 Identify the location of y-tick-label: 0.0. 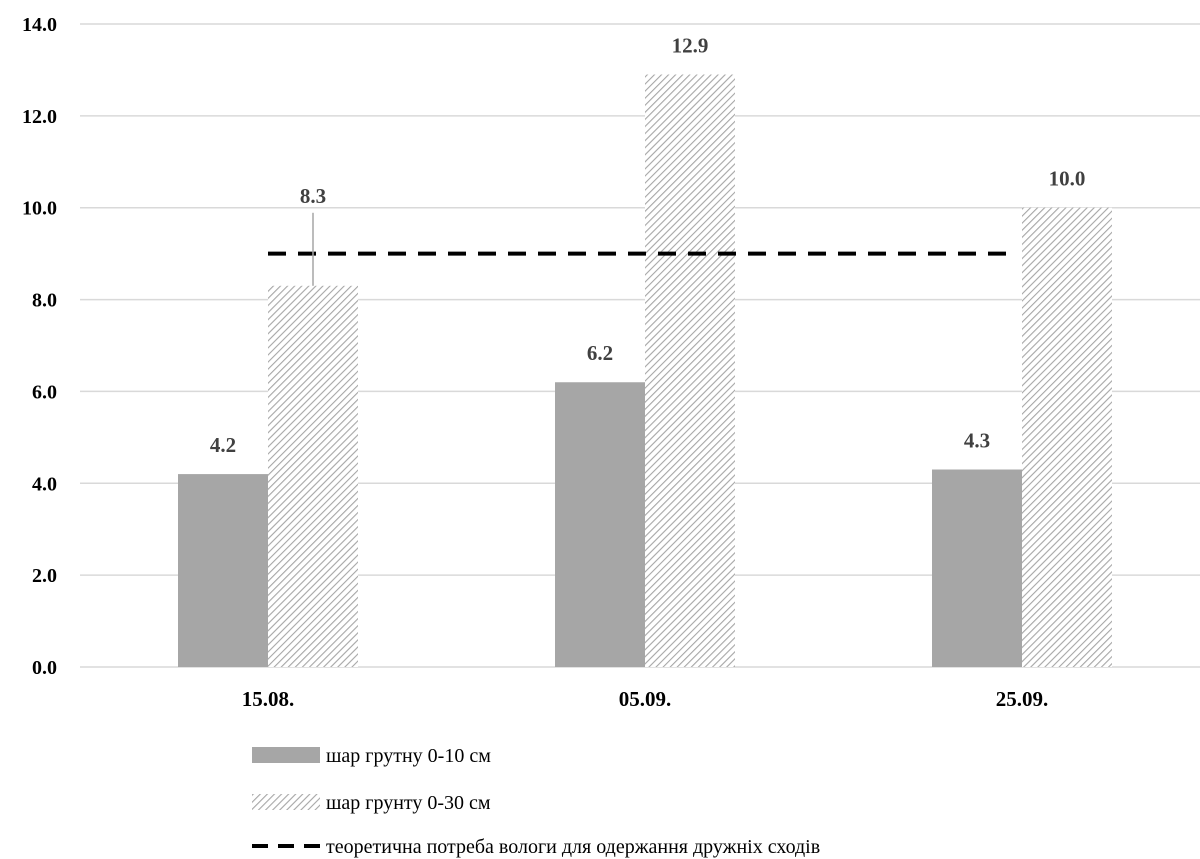
(44, 668).